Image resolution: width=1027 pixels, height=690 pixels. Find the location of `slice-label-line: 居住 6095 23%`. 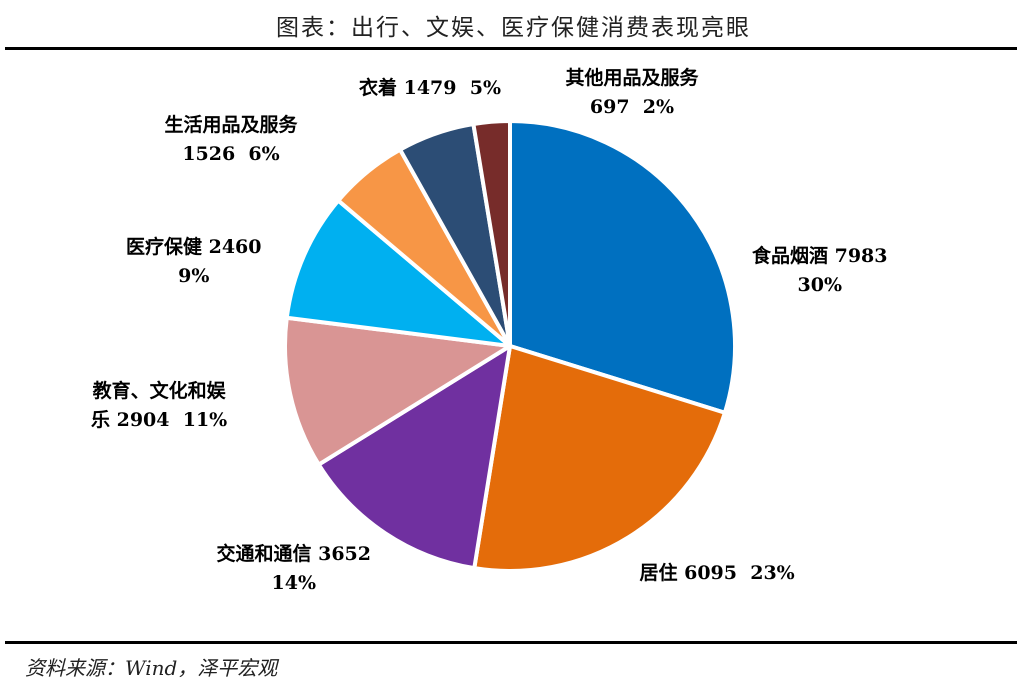

slice-label-line: 居住 6095 23% is located at coordinates (717, 572).